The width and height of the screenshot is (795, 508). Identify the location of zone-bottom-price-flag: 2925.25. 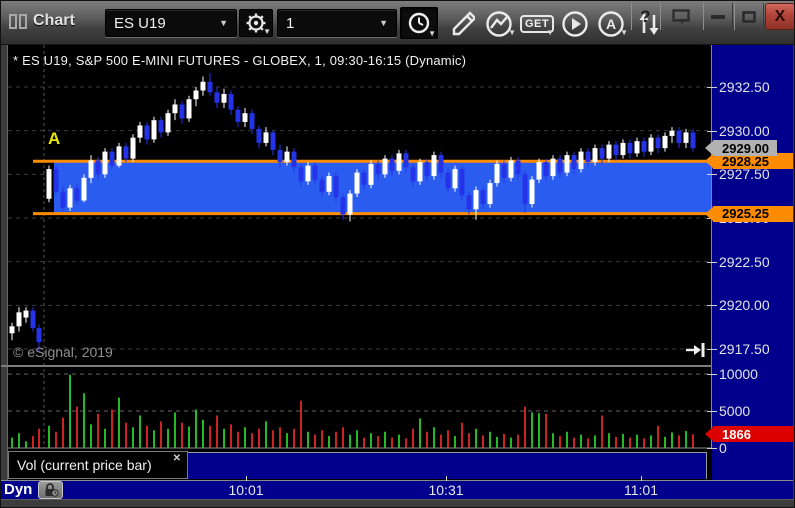
(749, 213).